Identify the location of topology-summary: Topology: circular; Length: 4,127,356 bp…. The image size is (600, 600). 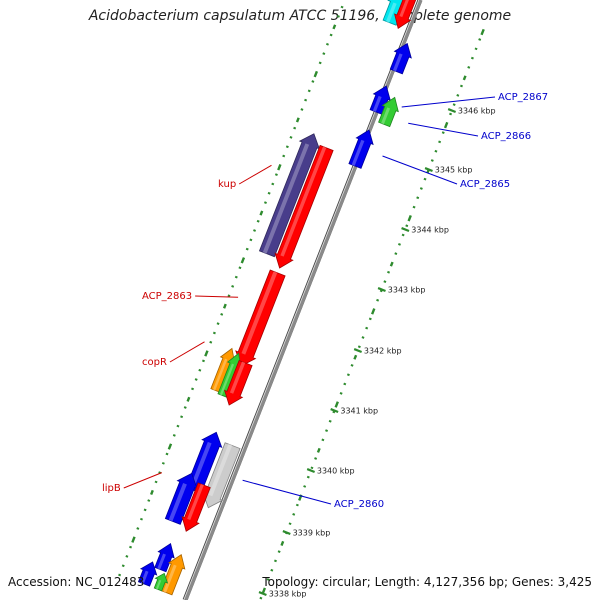
(427, 582).